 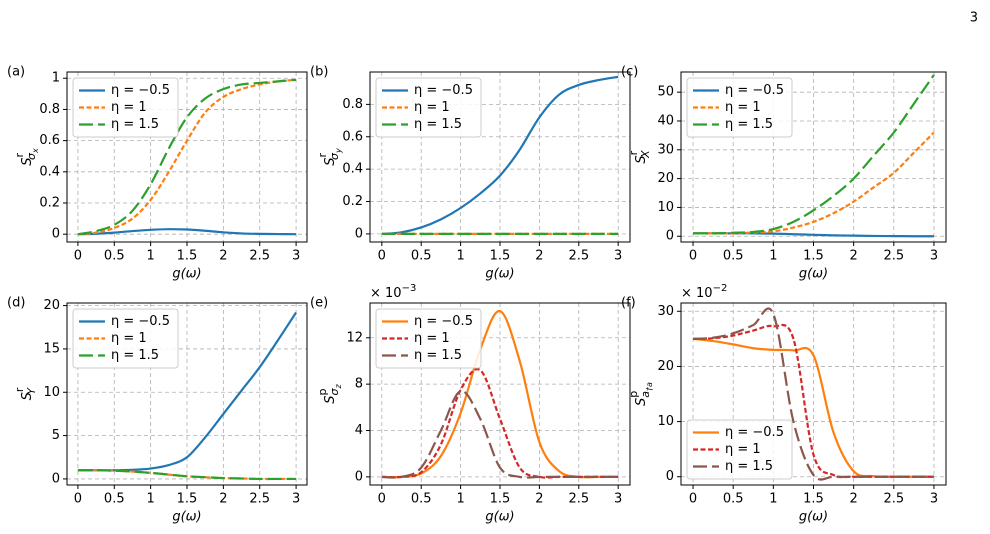 What do you see at coordinates (720, 288) in the screenshot?
I see `scale-exp: −2` at bounding box center [720, 288].